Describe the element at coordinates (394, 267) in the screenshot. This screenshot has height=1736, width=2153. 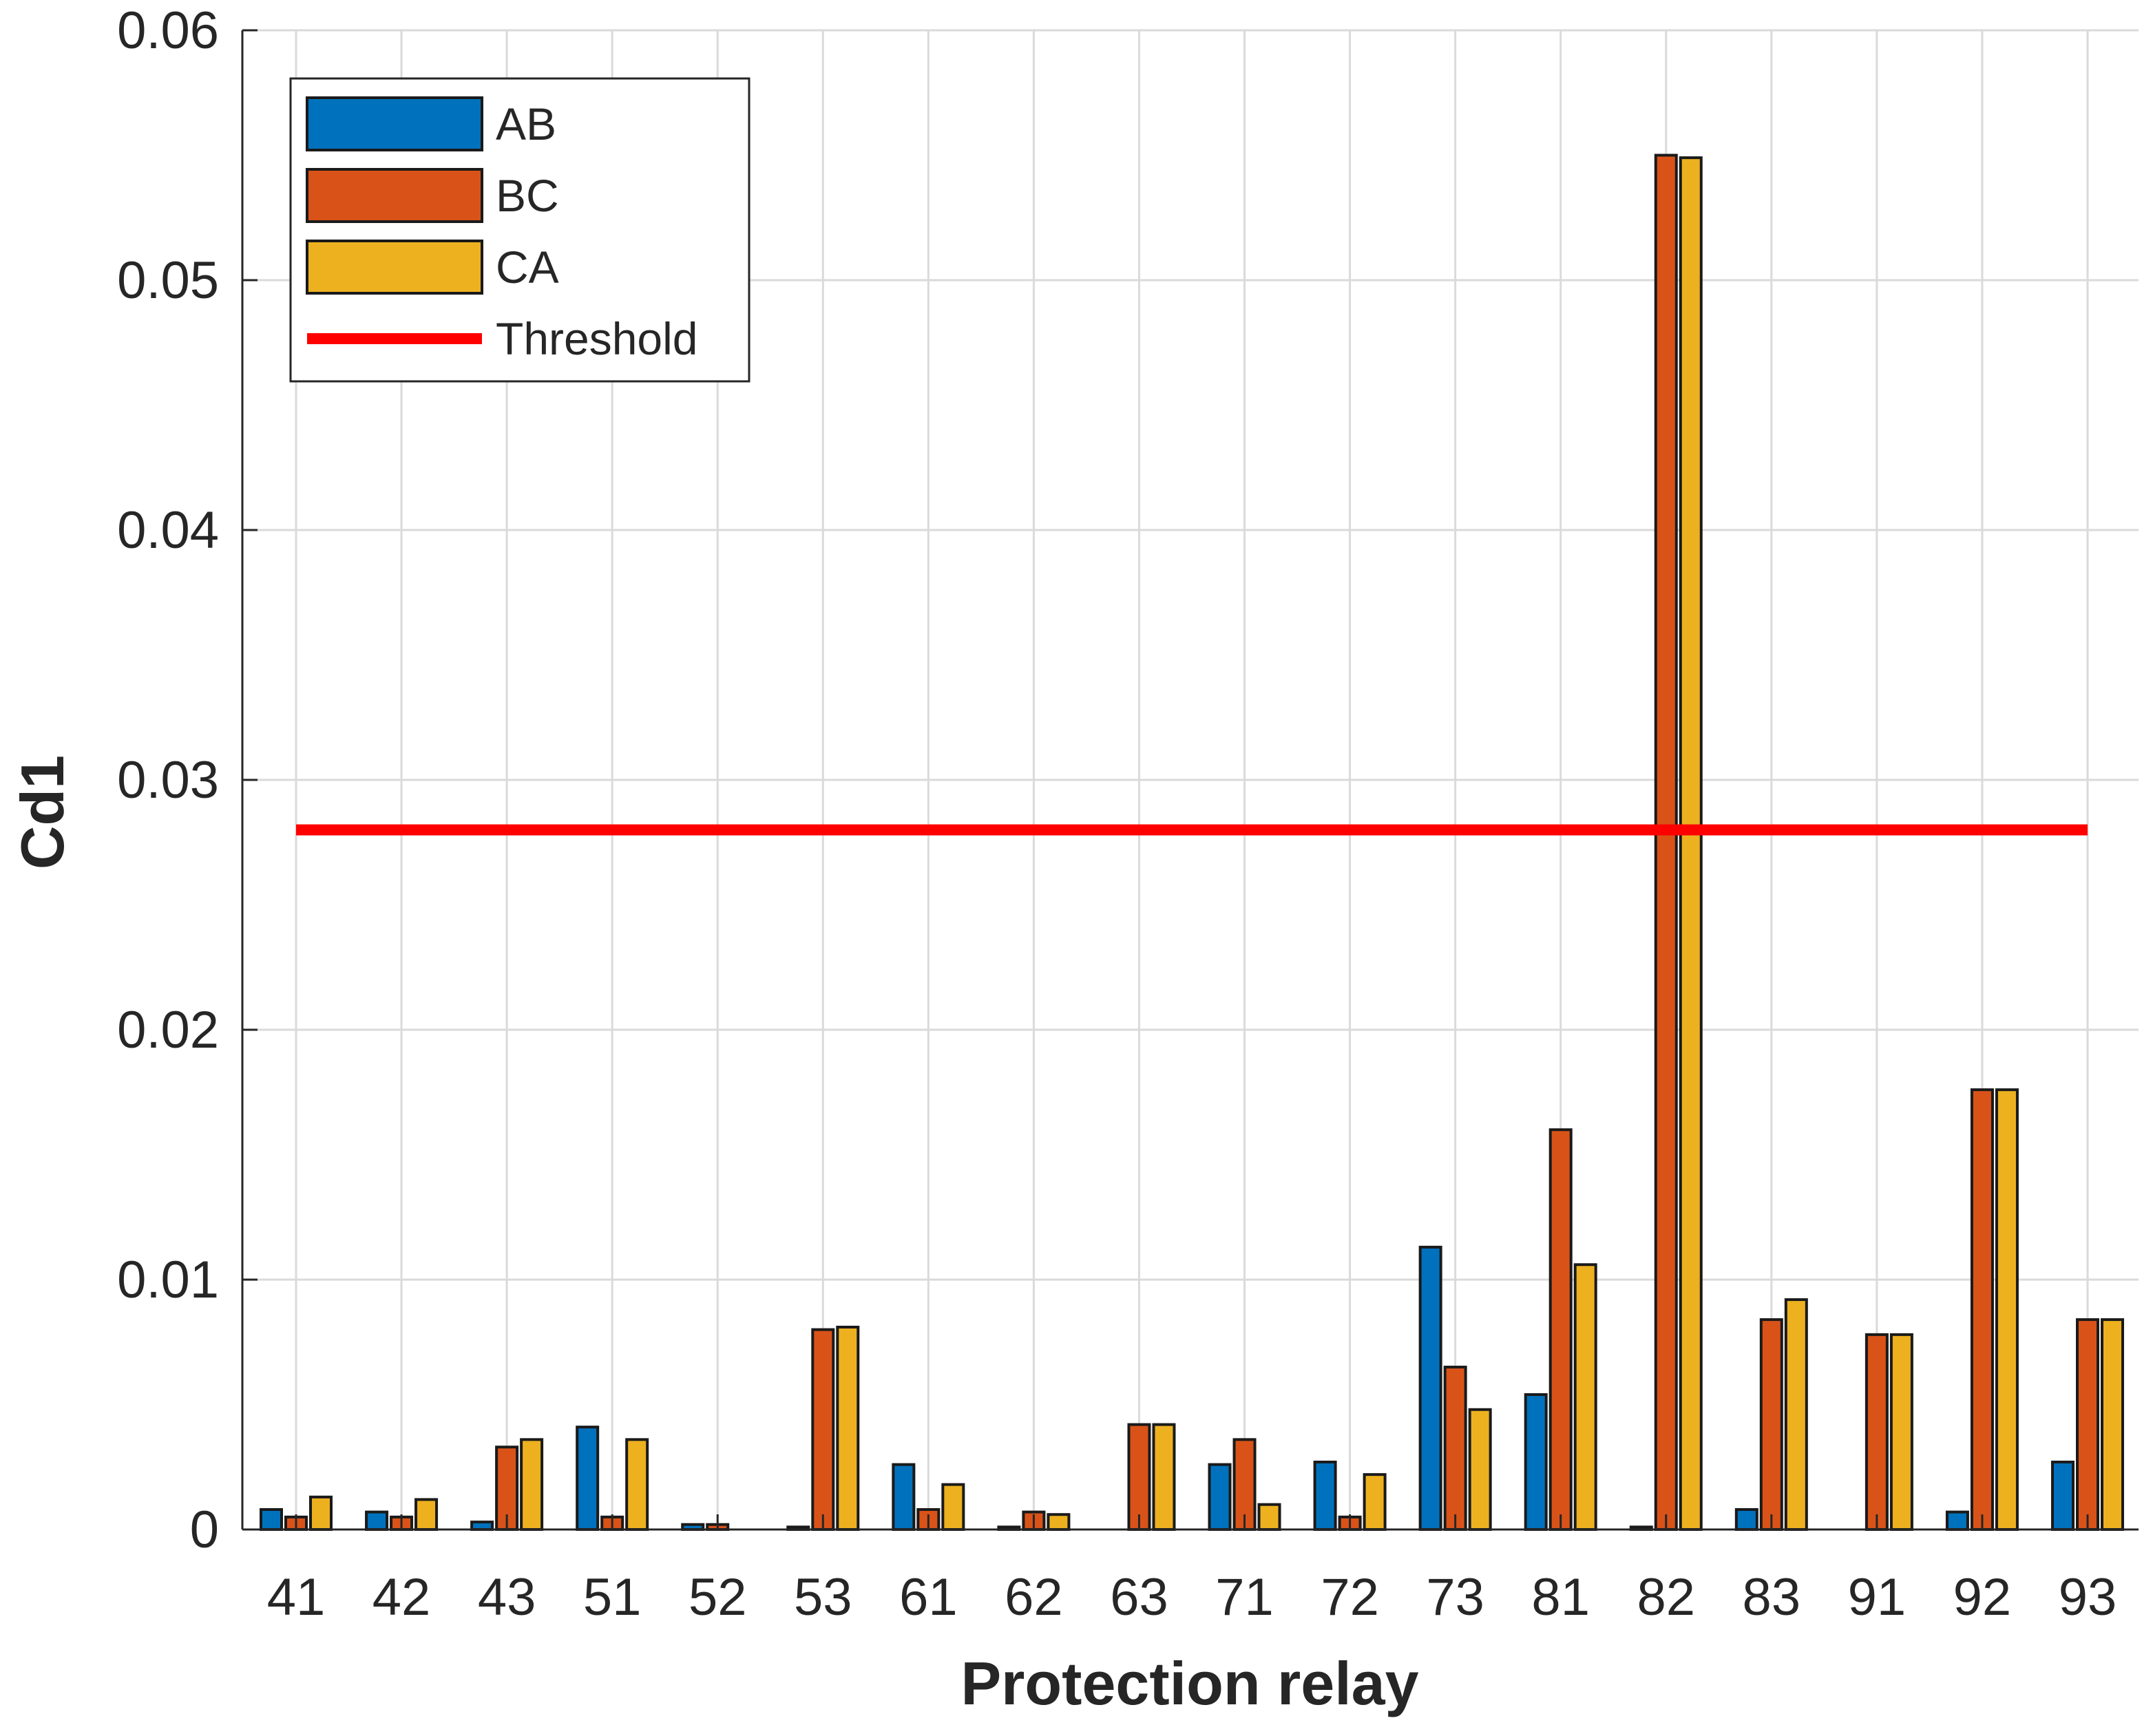
I see `legend-swatch-ca` at that location.